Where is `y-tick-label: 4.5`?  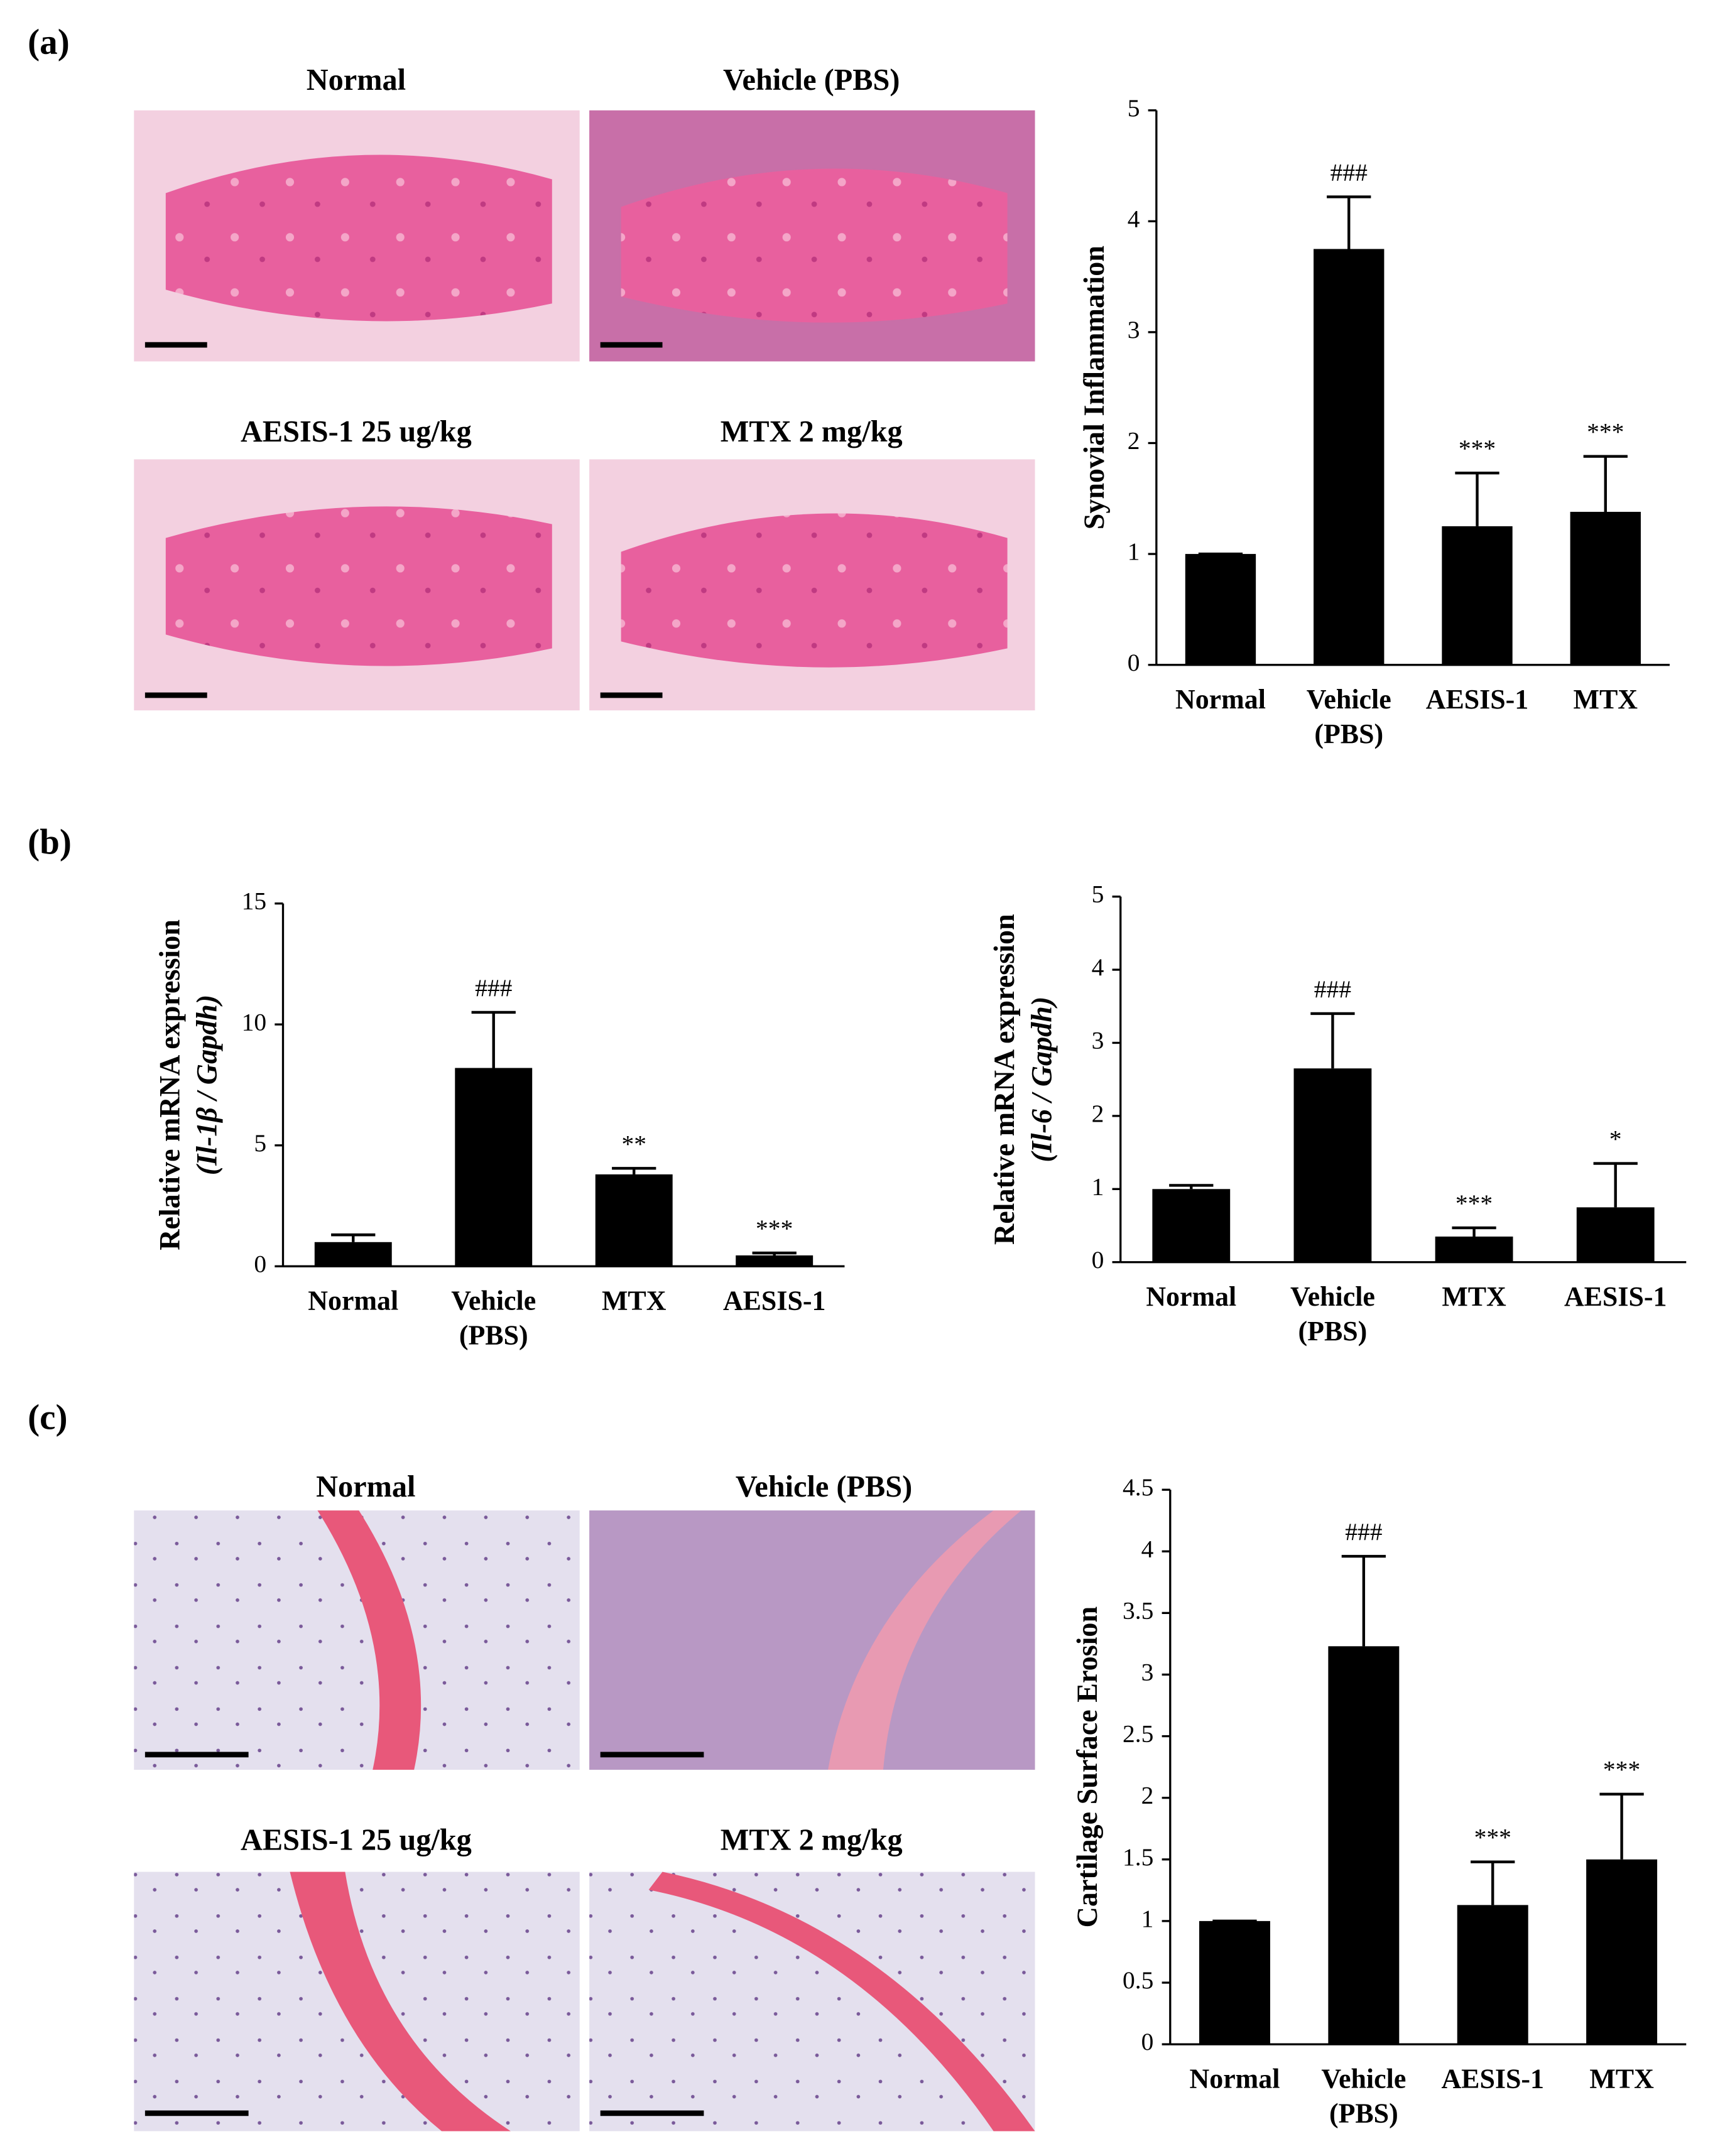 y-tick-label: 4.5 is located at coordinates (1138, 1487).